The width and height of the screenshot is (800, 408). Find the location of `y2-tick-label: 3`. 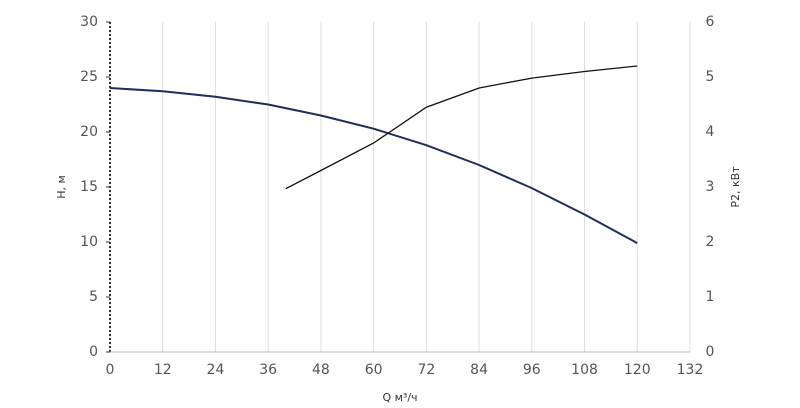

y2-tick-label: 3 is located at coordinates (710, 187).